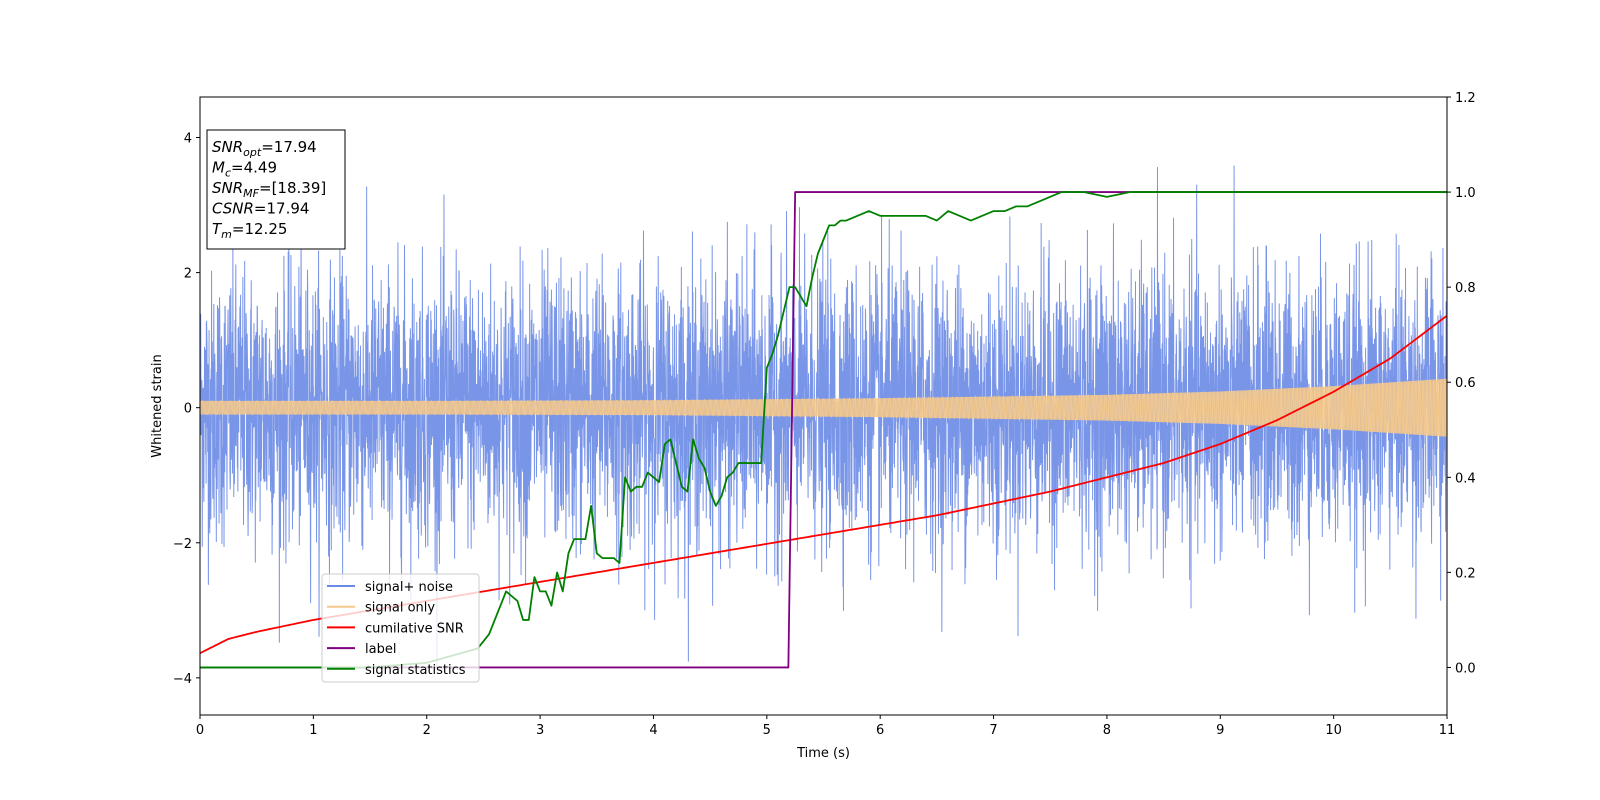 The image size is (1600, 800). Describe the element at coordinates (244, 169) in the screenshot. I see `info-box-line: Mc=4.49` at that location.